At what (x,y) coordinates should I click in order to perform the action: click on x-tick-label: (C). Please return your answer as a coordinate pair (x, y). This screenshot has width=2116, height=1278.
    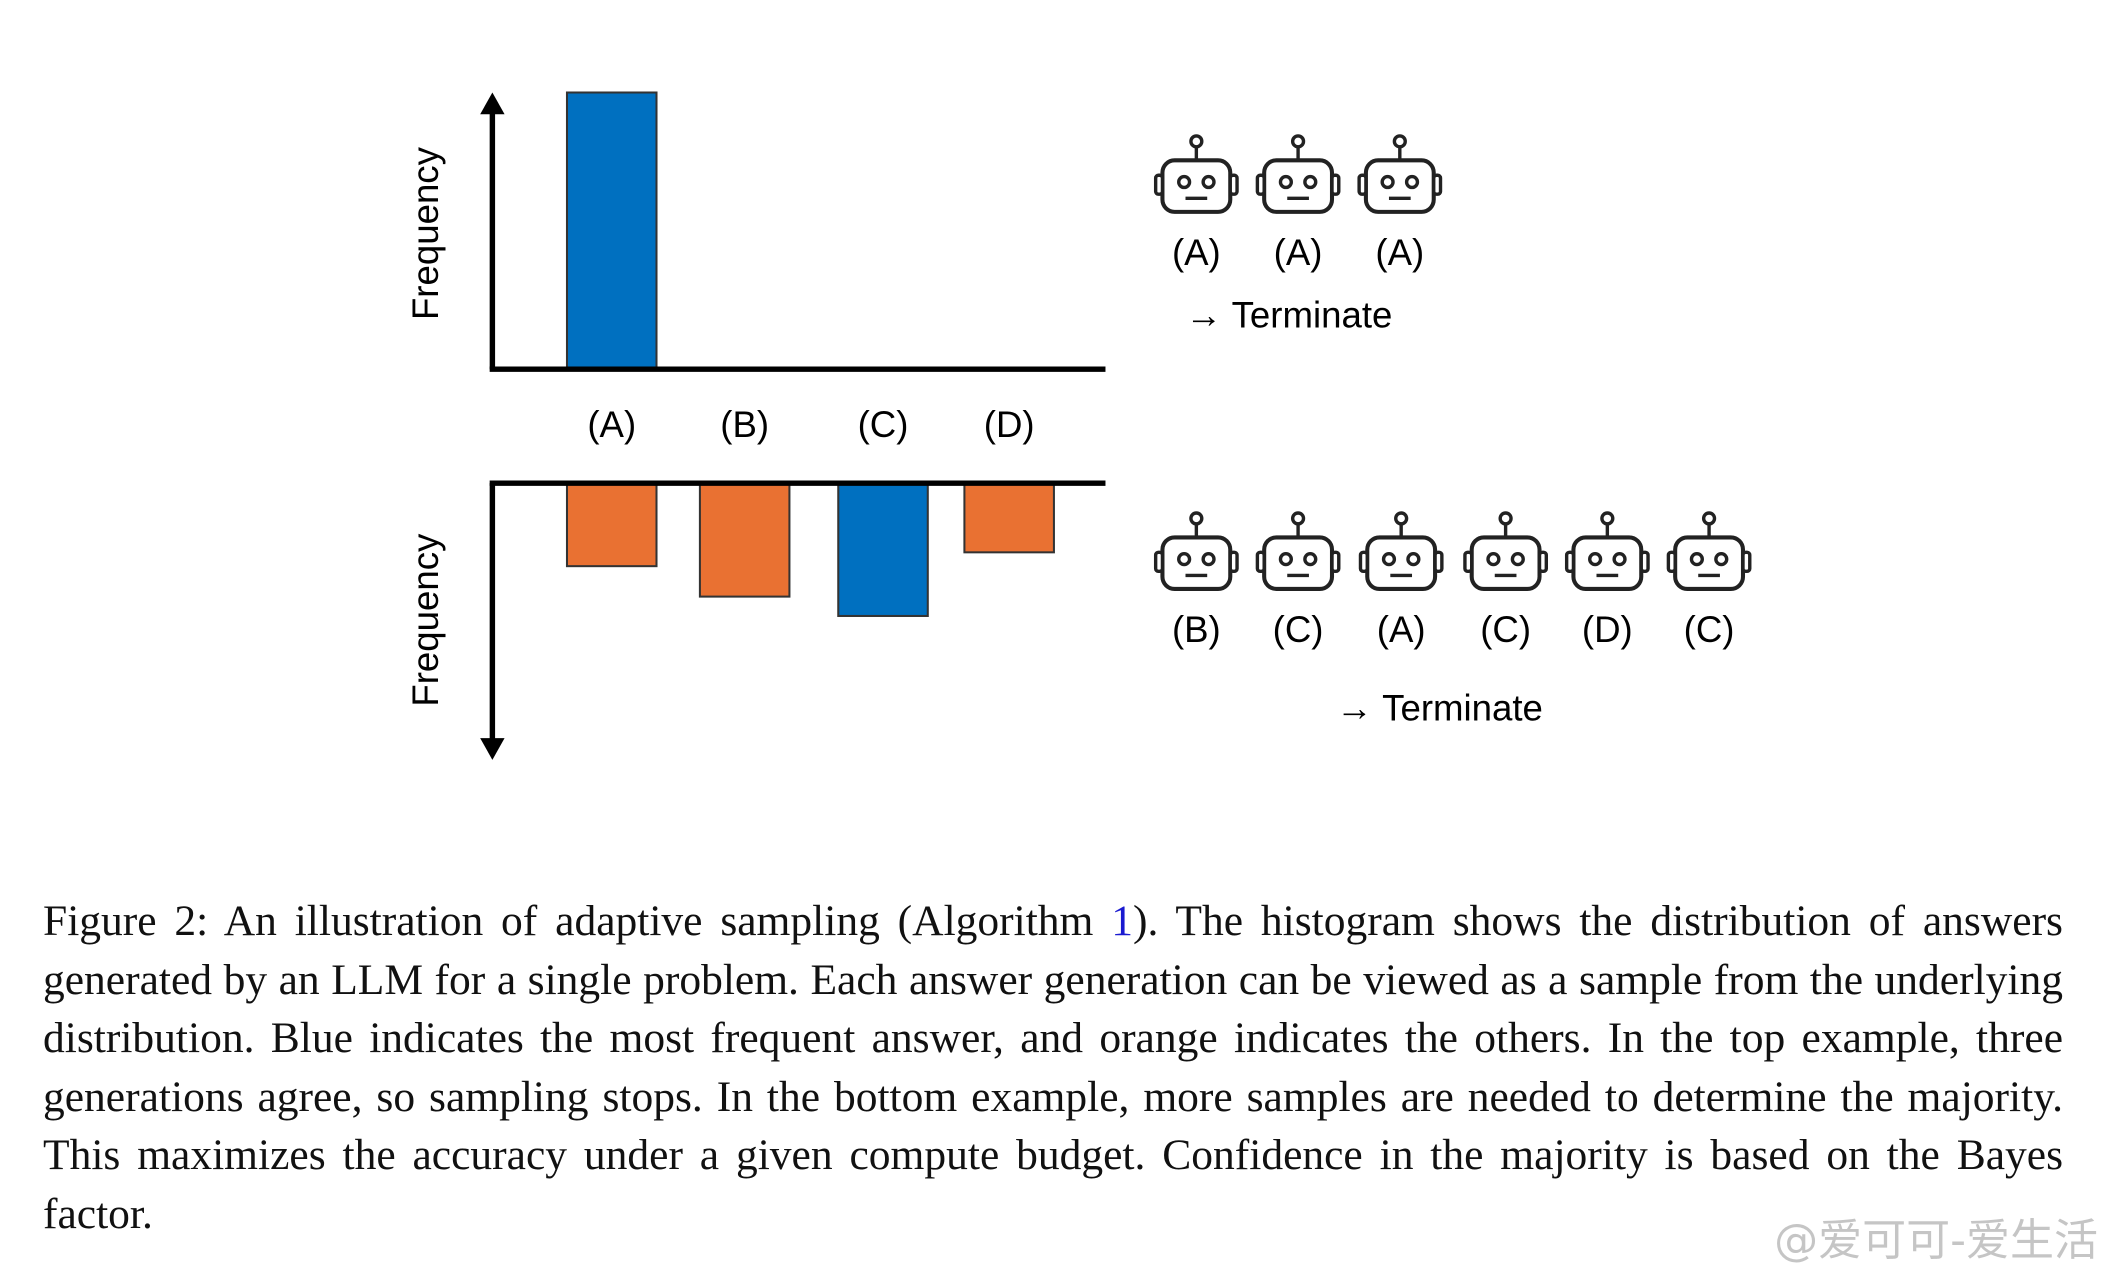
    Looking at the image, I should click on (883, 424).